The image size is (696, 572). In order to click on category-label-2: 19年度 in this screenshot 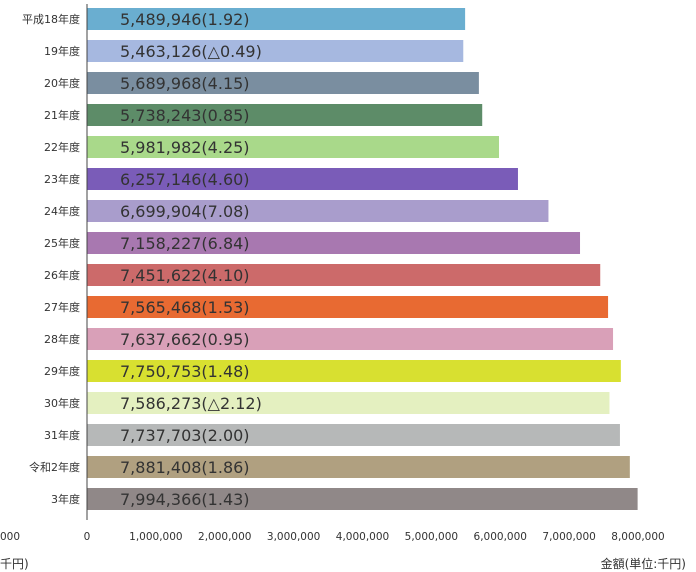, I will do `click(62, 51)`.